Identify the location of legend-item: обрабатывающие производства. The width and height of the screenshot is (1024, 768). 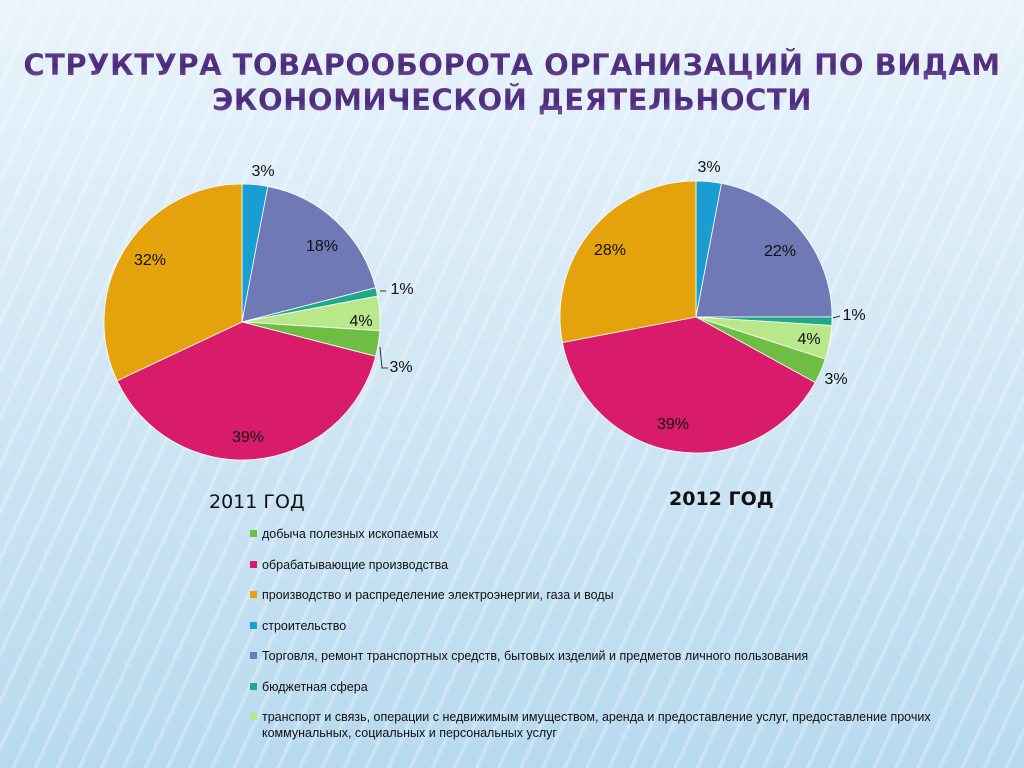
(615, 572).